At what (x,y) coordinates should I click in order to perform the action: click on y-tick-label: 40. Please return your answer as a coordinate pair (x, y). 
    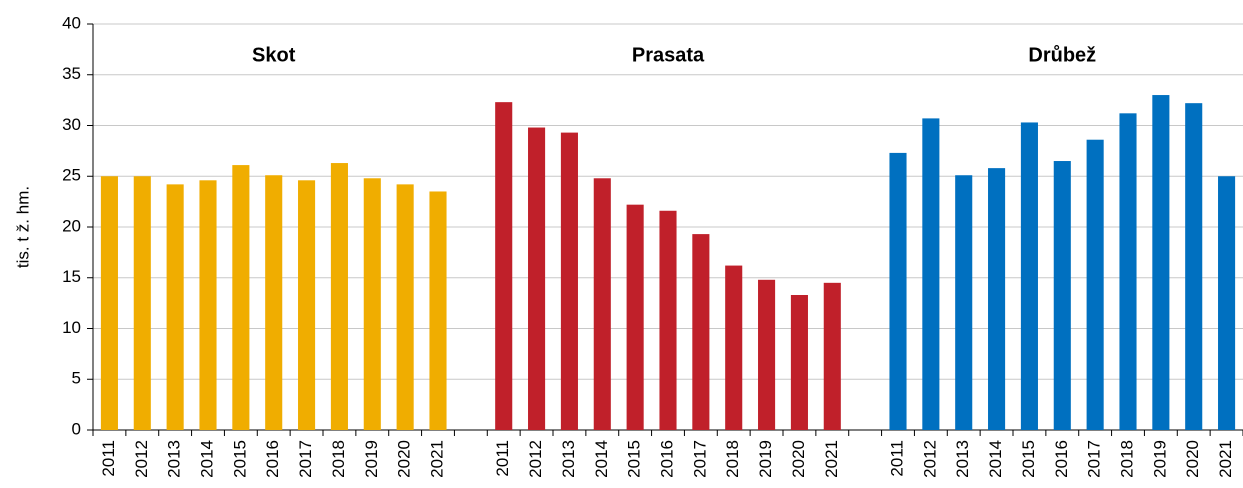
    Looking at the image, I should click on (71, 22).